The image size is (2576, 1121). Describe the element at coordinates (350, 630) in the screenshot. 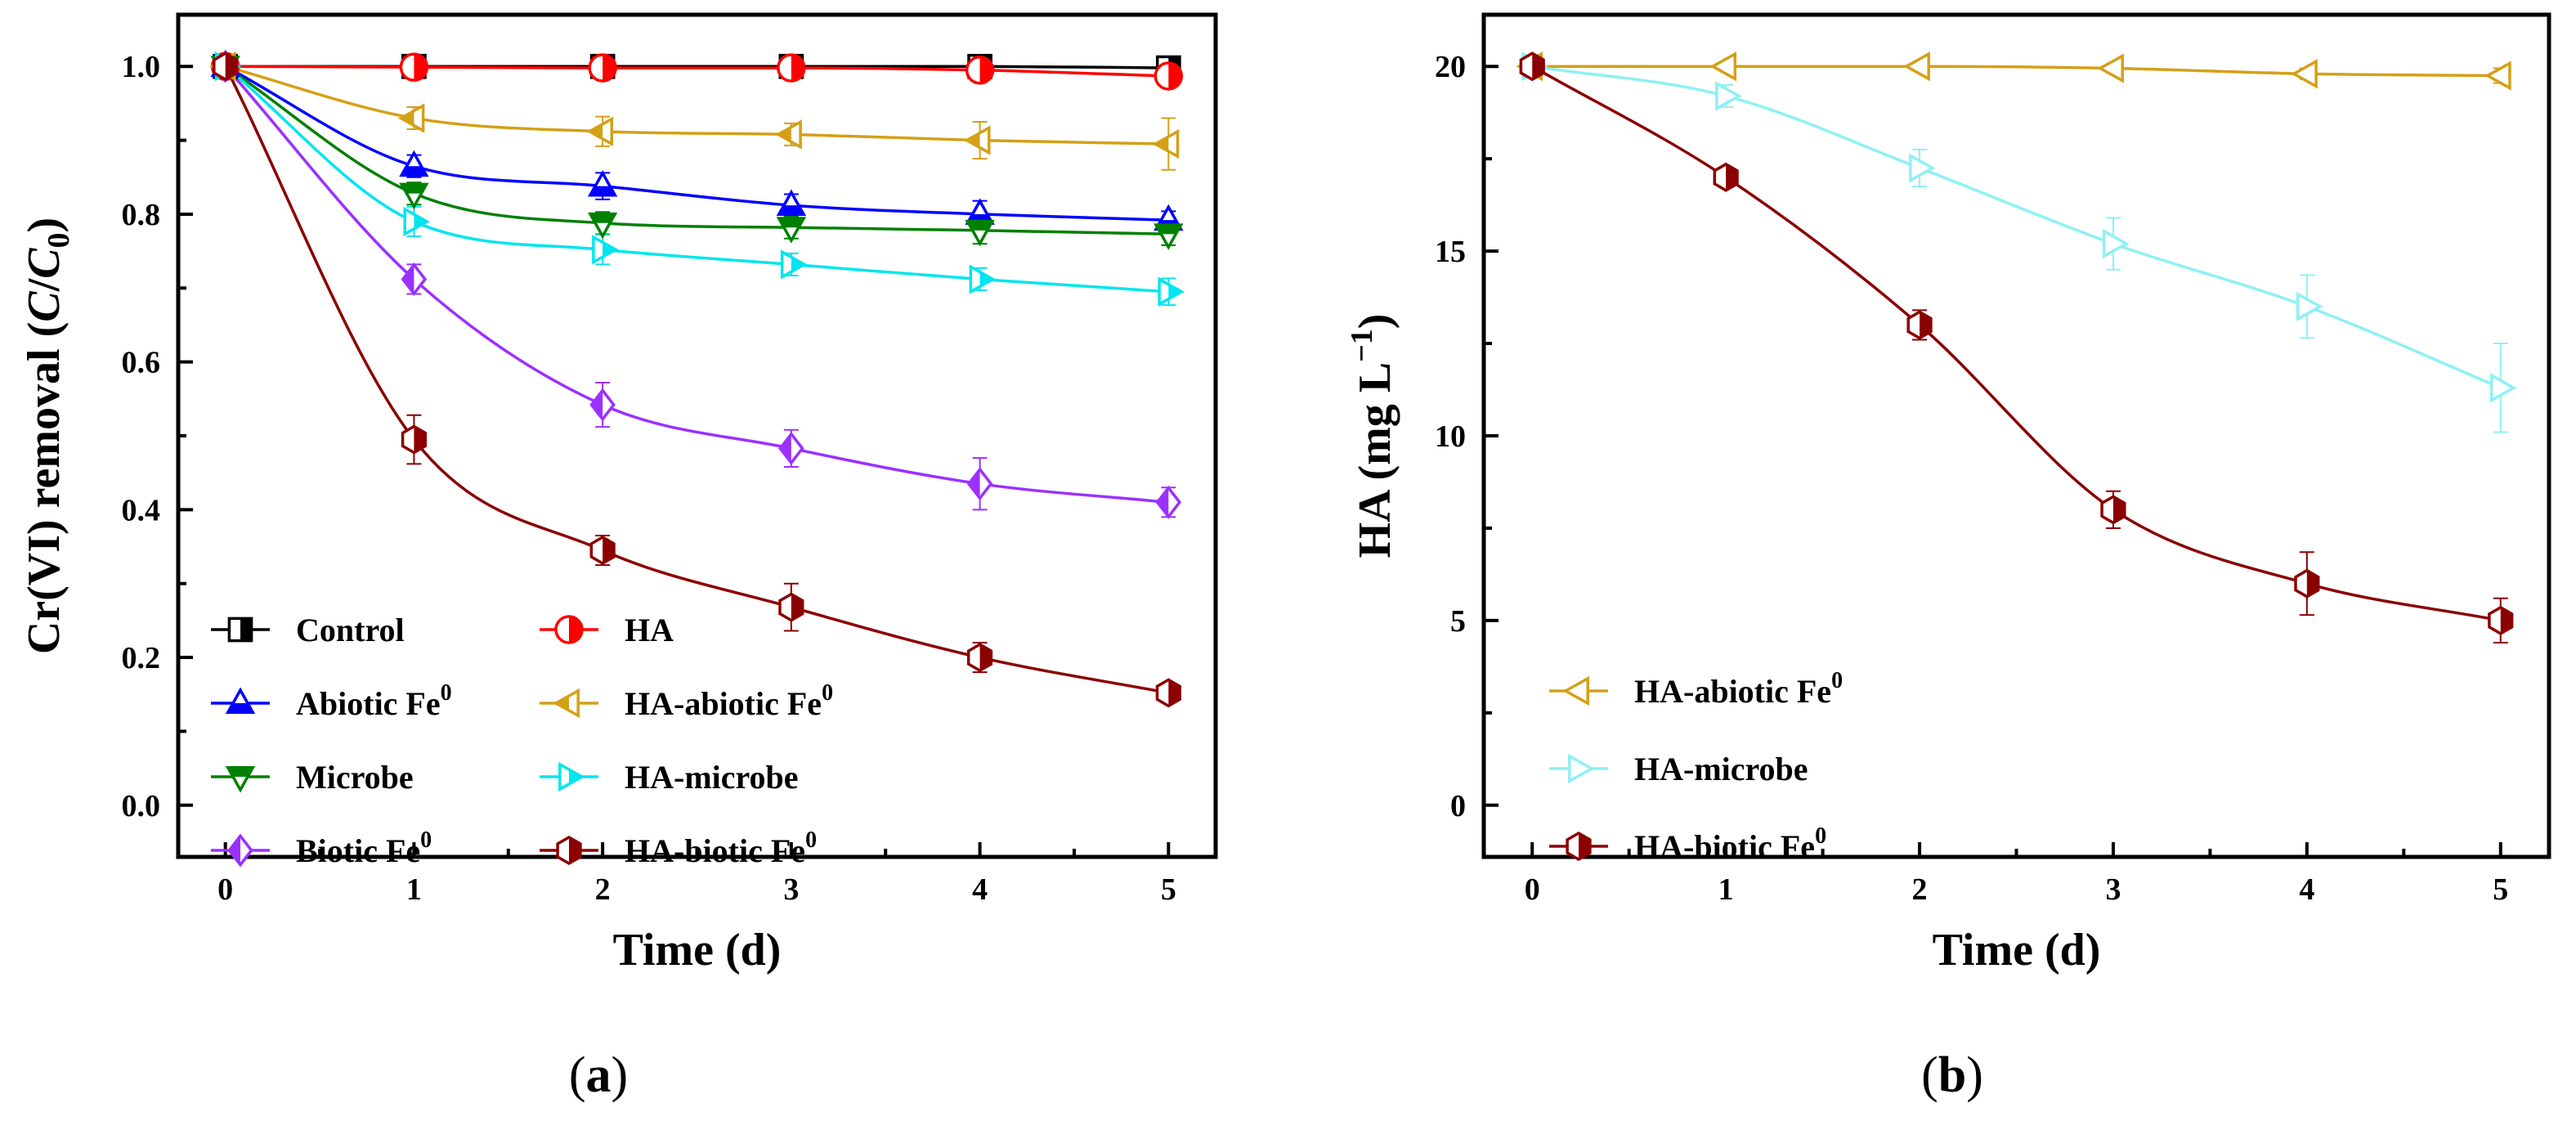

I see `legend-label: Control` at that location.